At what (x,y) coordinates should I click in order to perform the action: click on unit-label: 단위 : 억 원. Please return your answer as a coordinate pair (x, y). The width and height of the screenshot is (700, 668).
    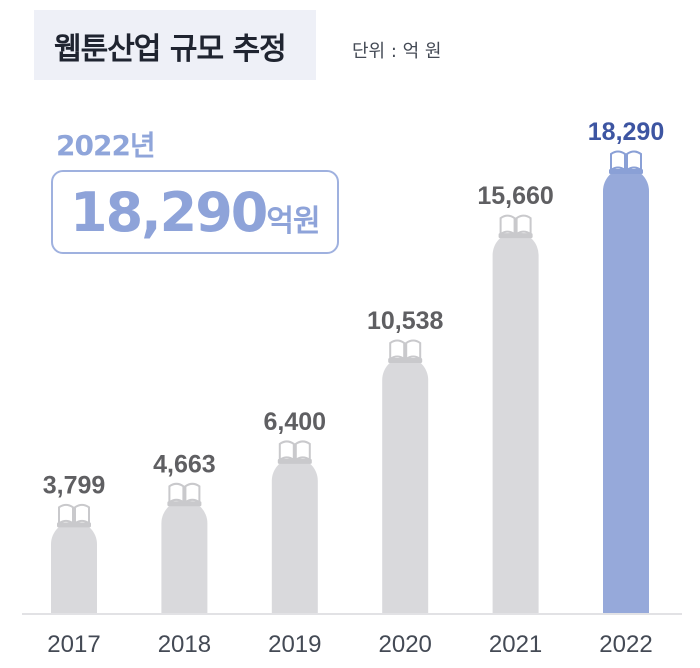
    Looking at the image, I should click on (397, 51).